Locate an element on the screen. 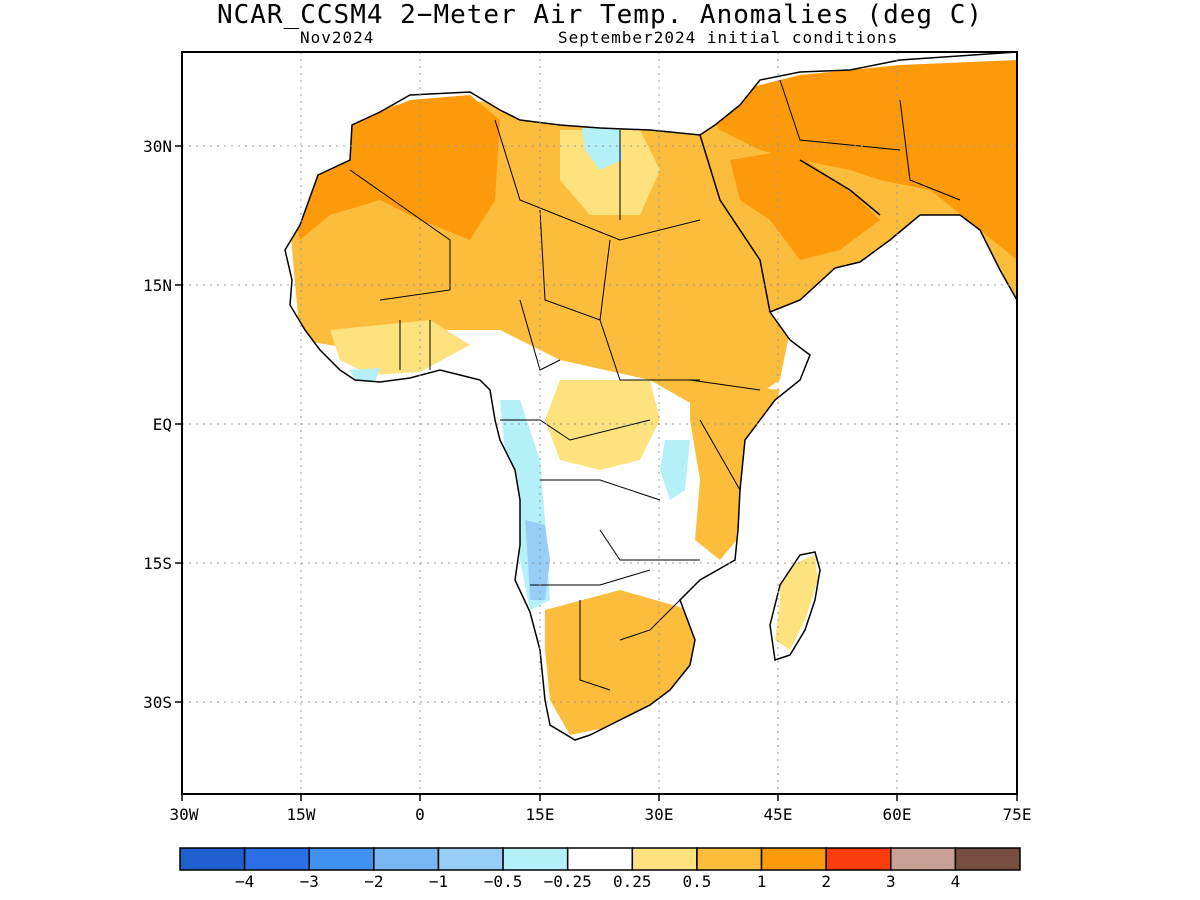  lon-label-30w: 30W is located at coordinates (184, 814).